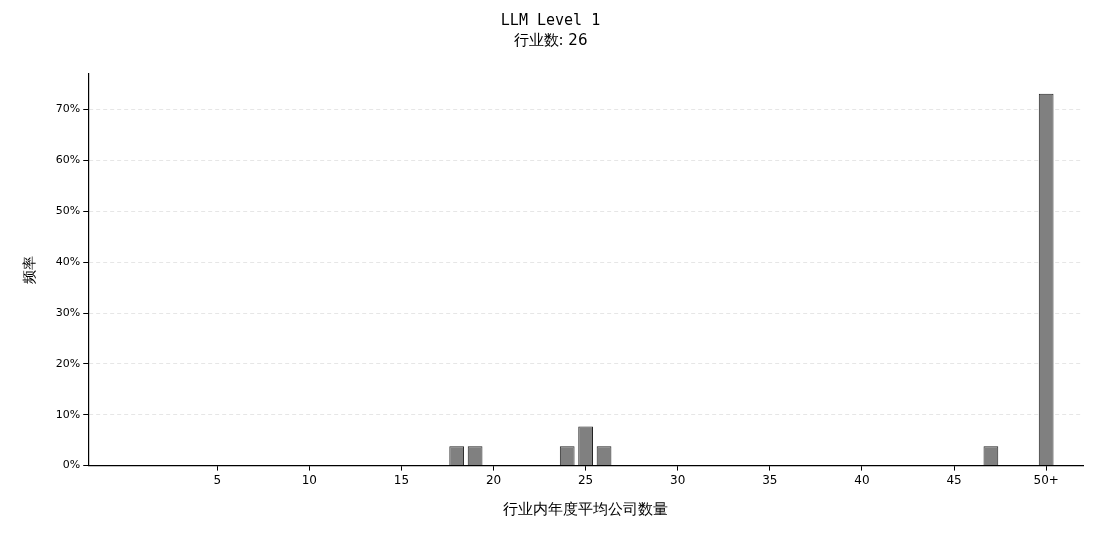 The width and height of the screenshot is (1099, 541). I want to click on x-tick-label: 35, so click(770, 479).